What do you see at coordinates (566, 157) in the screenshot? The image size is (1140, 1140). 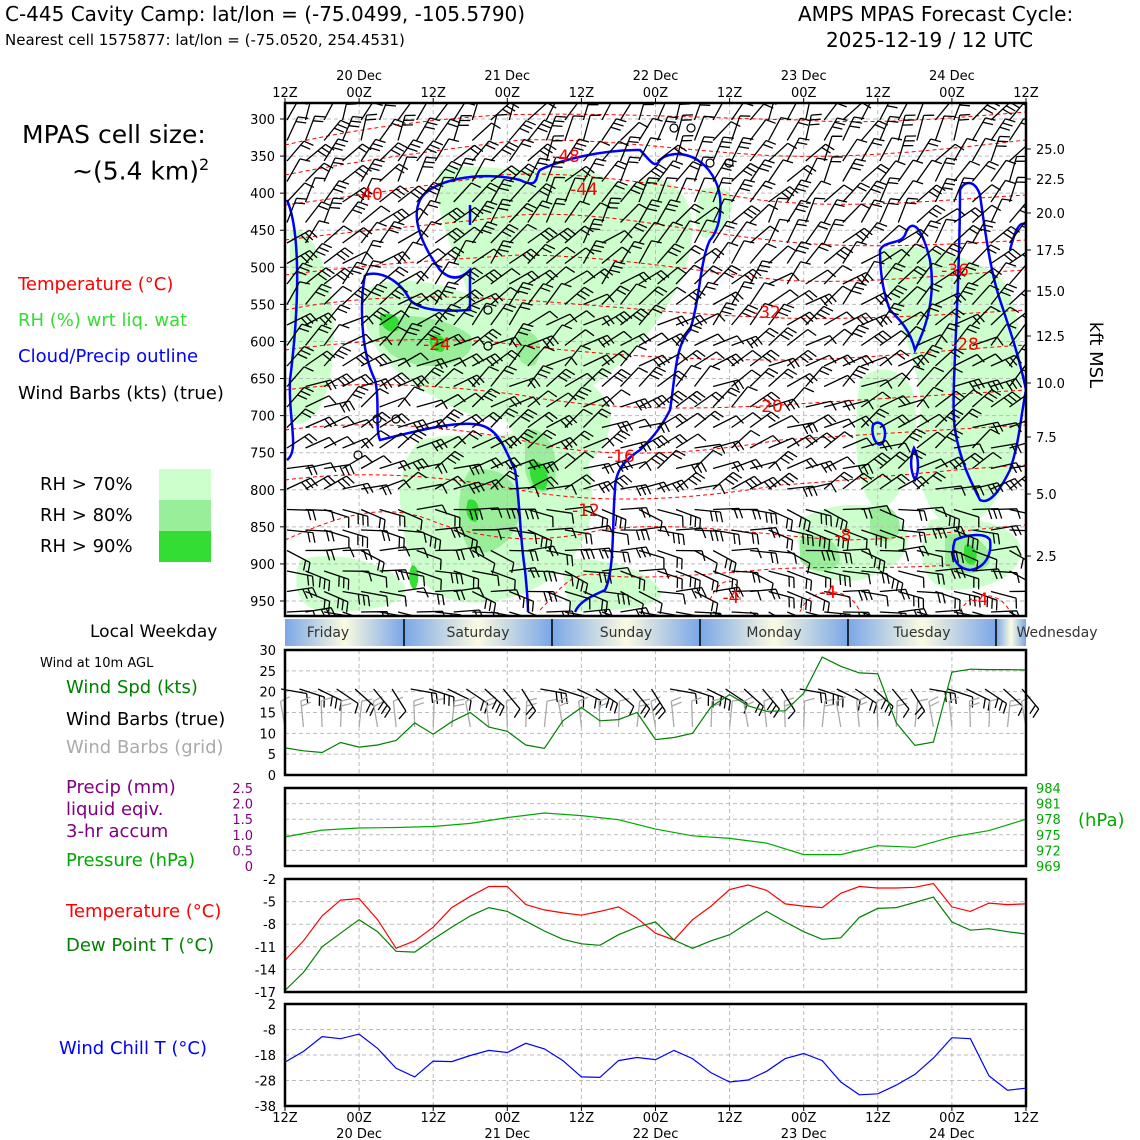 I see `temperature-contour-label: -48` at bounding box center [566, 157].